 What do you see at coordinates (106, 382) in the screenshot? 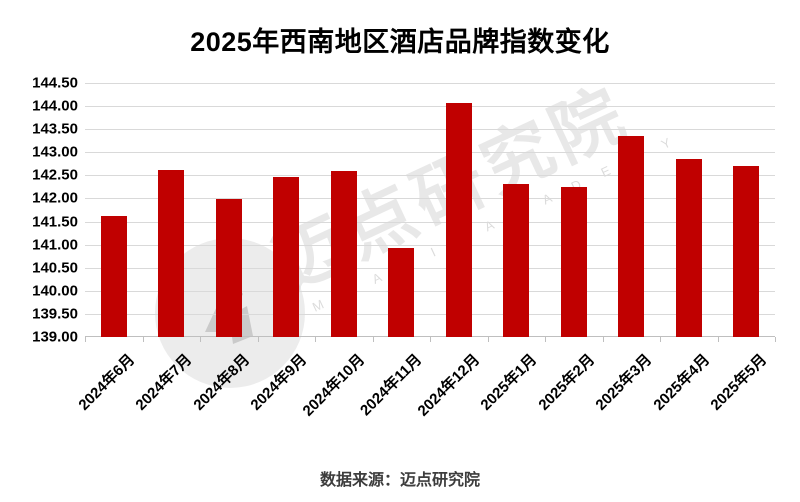
I see `x-tick-label: 2024年6月` at bounding box center [106, 382].